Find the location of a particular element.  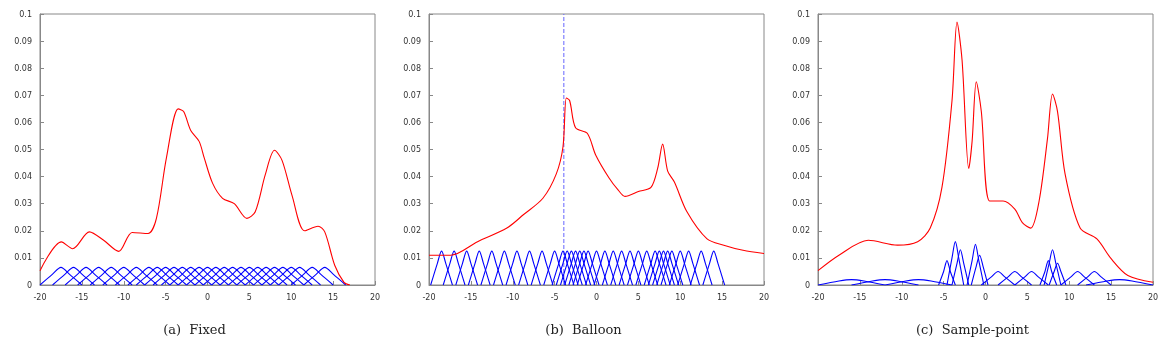

text: (b) Balloon is located at coordinates (584, 329).